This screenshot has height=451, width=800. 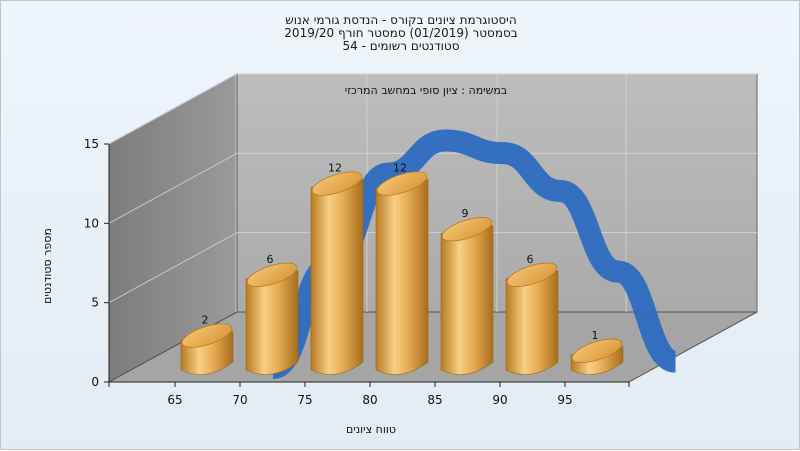 I want to click on bar: 2, so click(x=207, y=344).